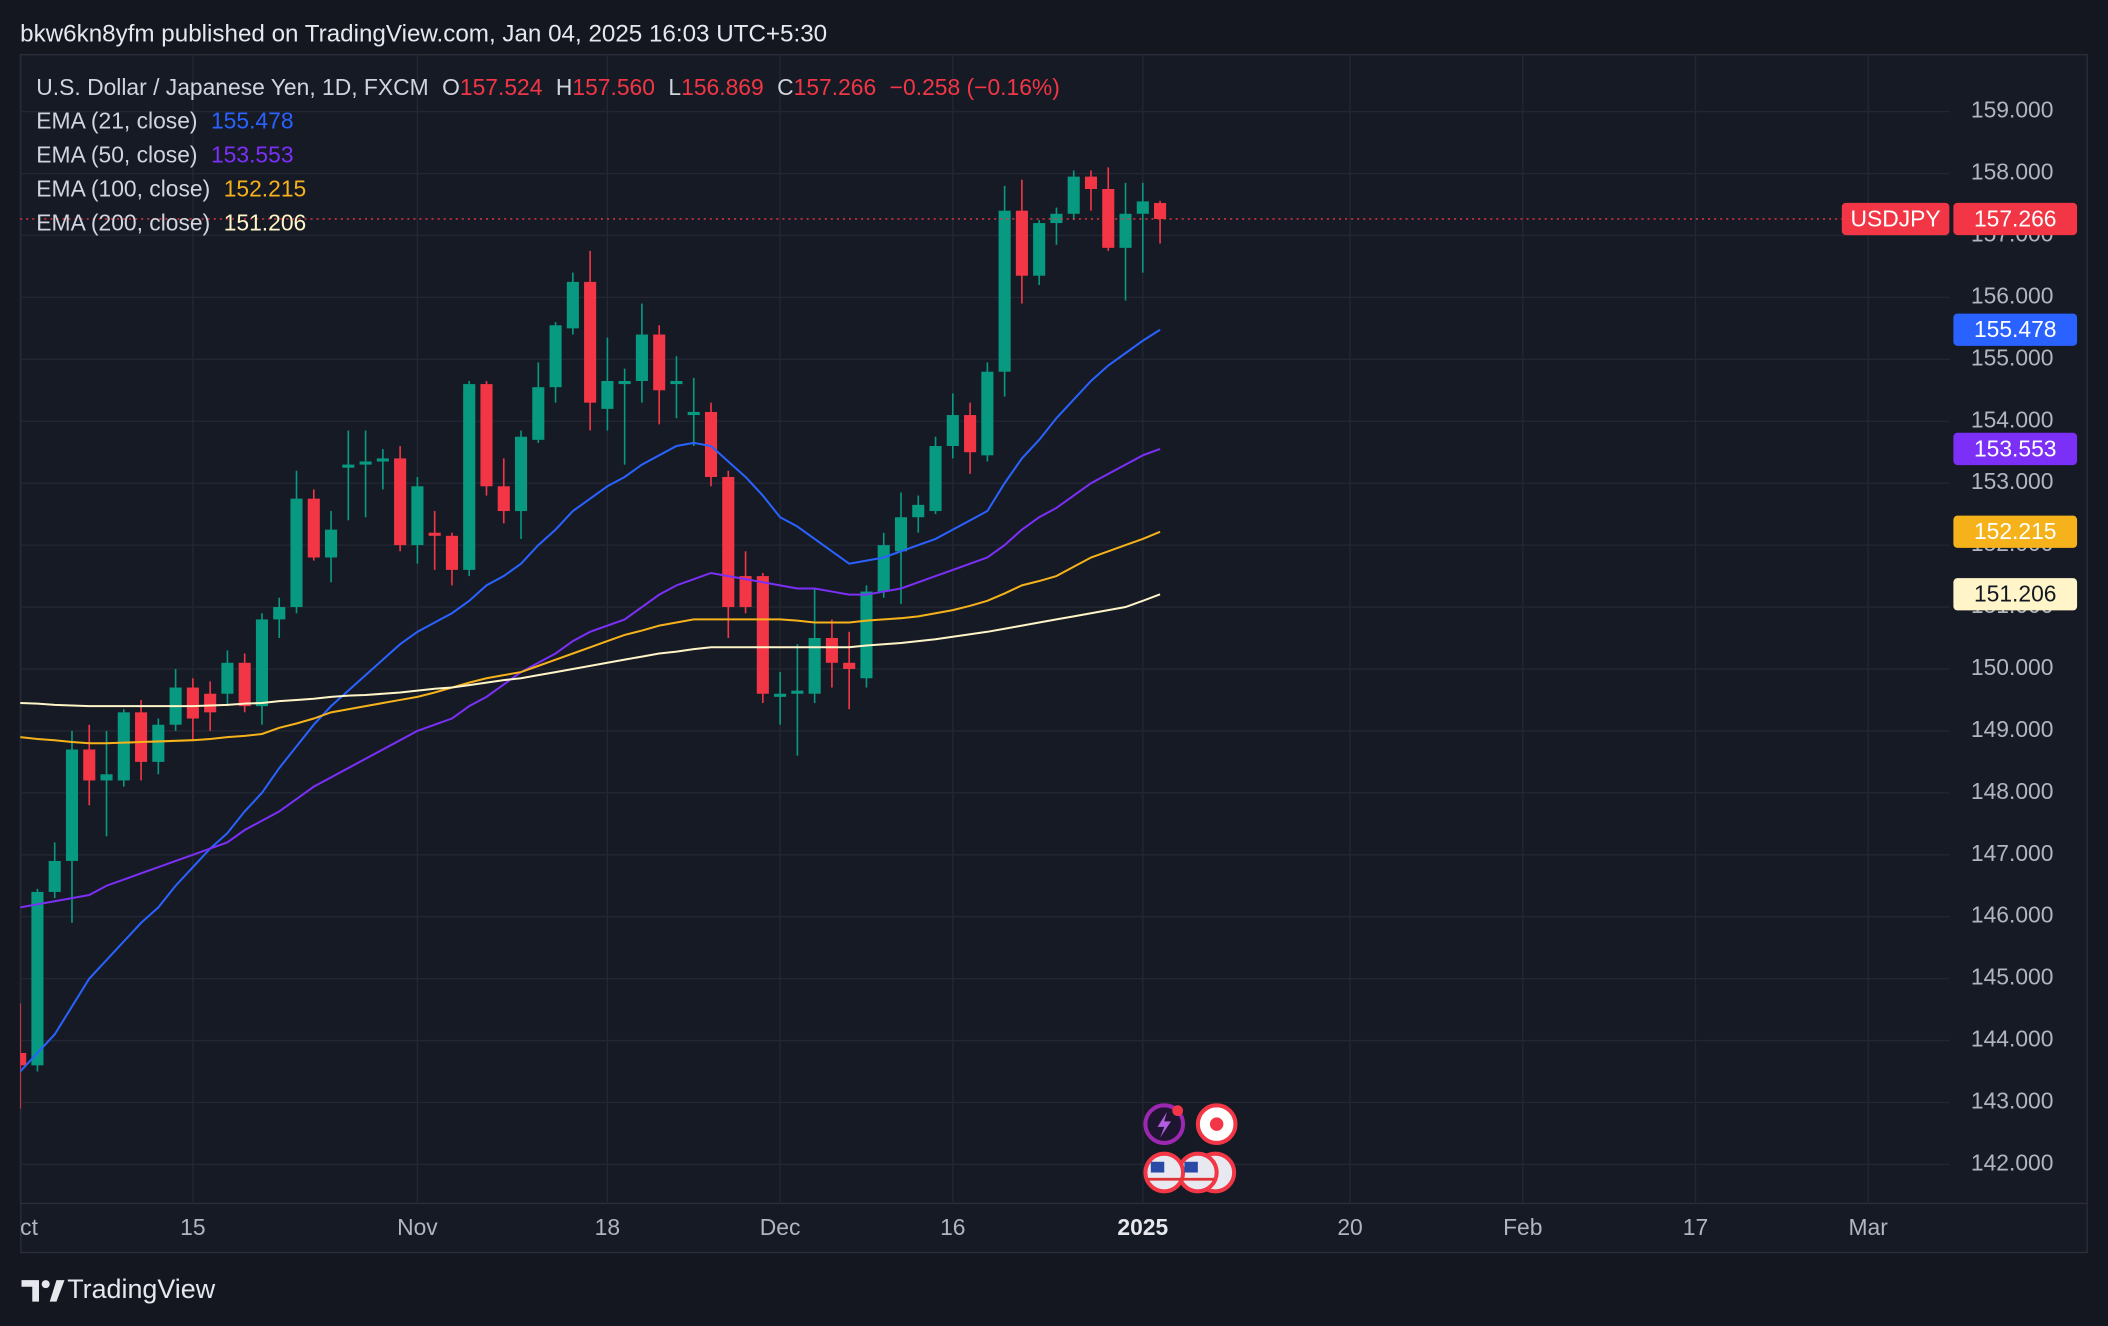 This screenshot has height=1326, width=2108. What do you see at coordinates (192, 1227) in the screenshot?
I see `x-tick-label: 15` at bounding box center [192, 1227].